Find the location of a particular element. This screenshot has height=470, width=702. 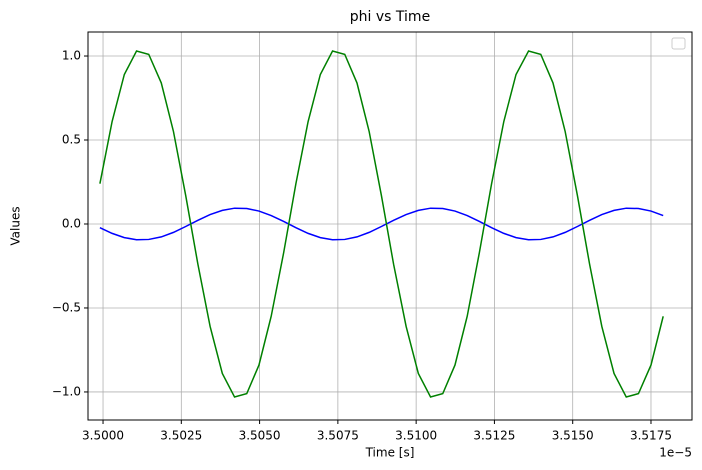

x-tick-label: 3.5125 is located at coordinates (494, 436).